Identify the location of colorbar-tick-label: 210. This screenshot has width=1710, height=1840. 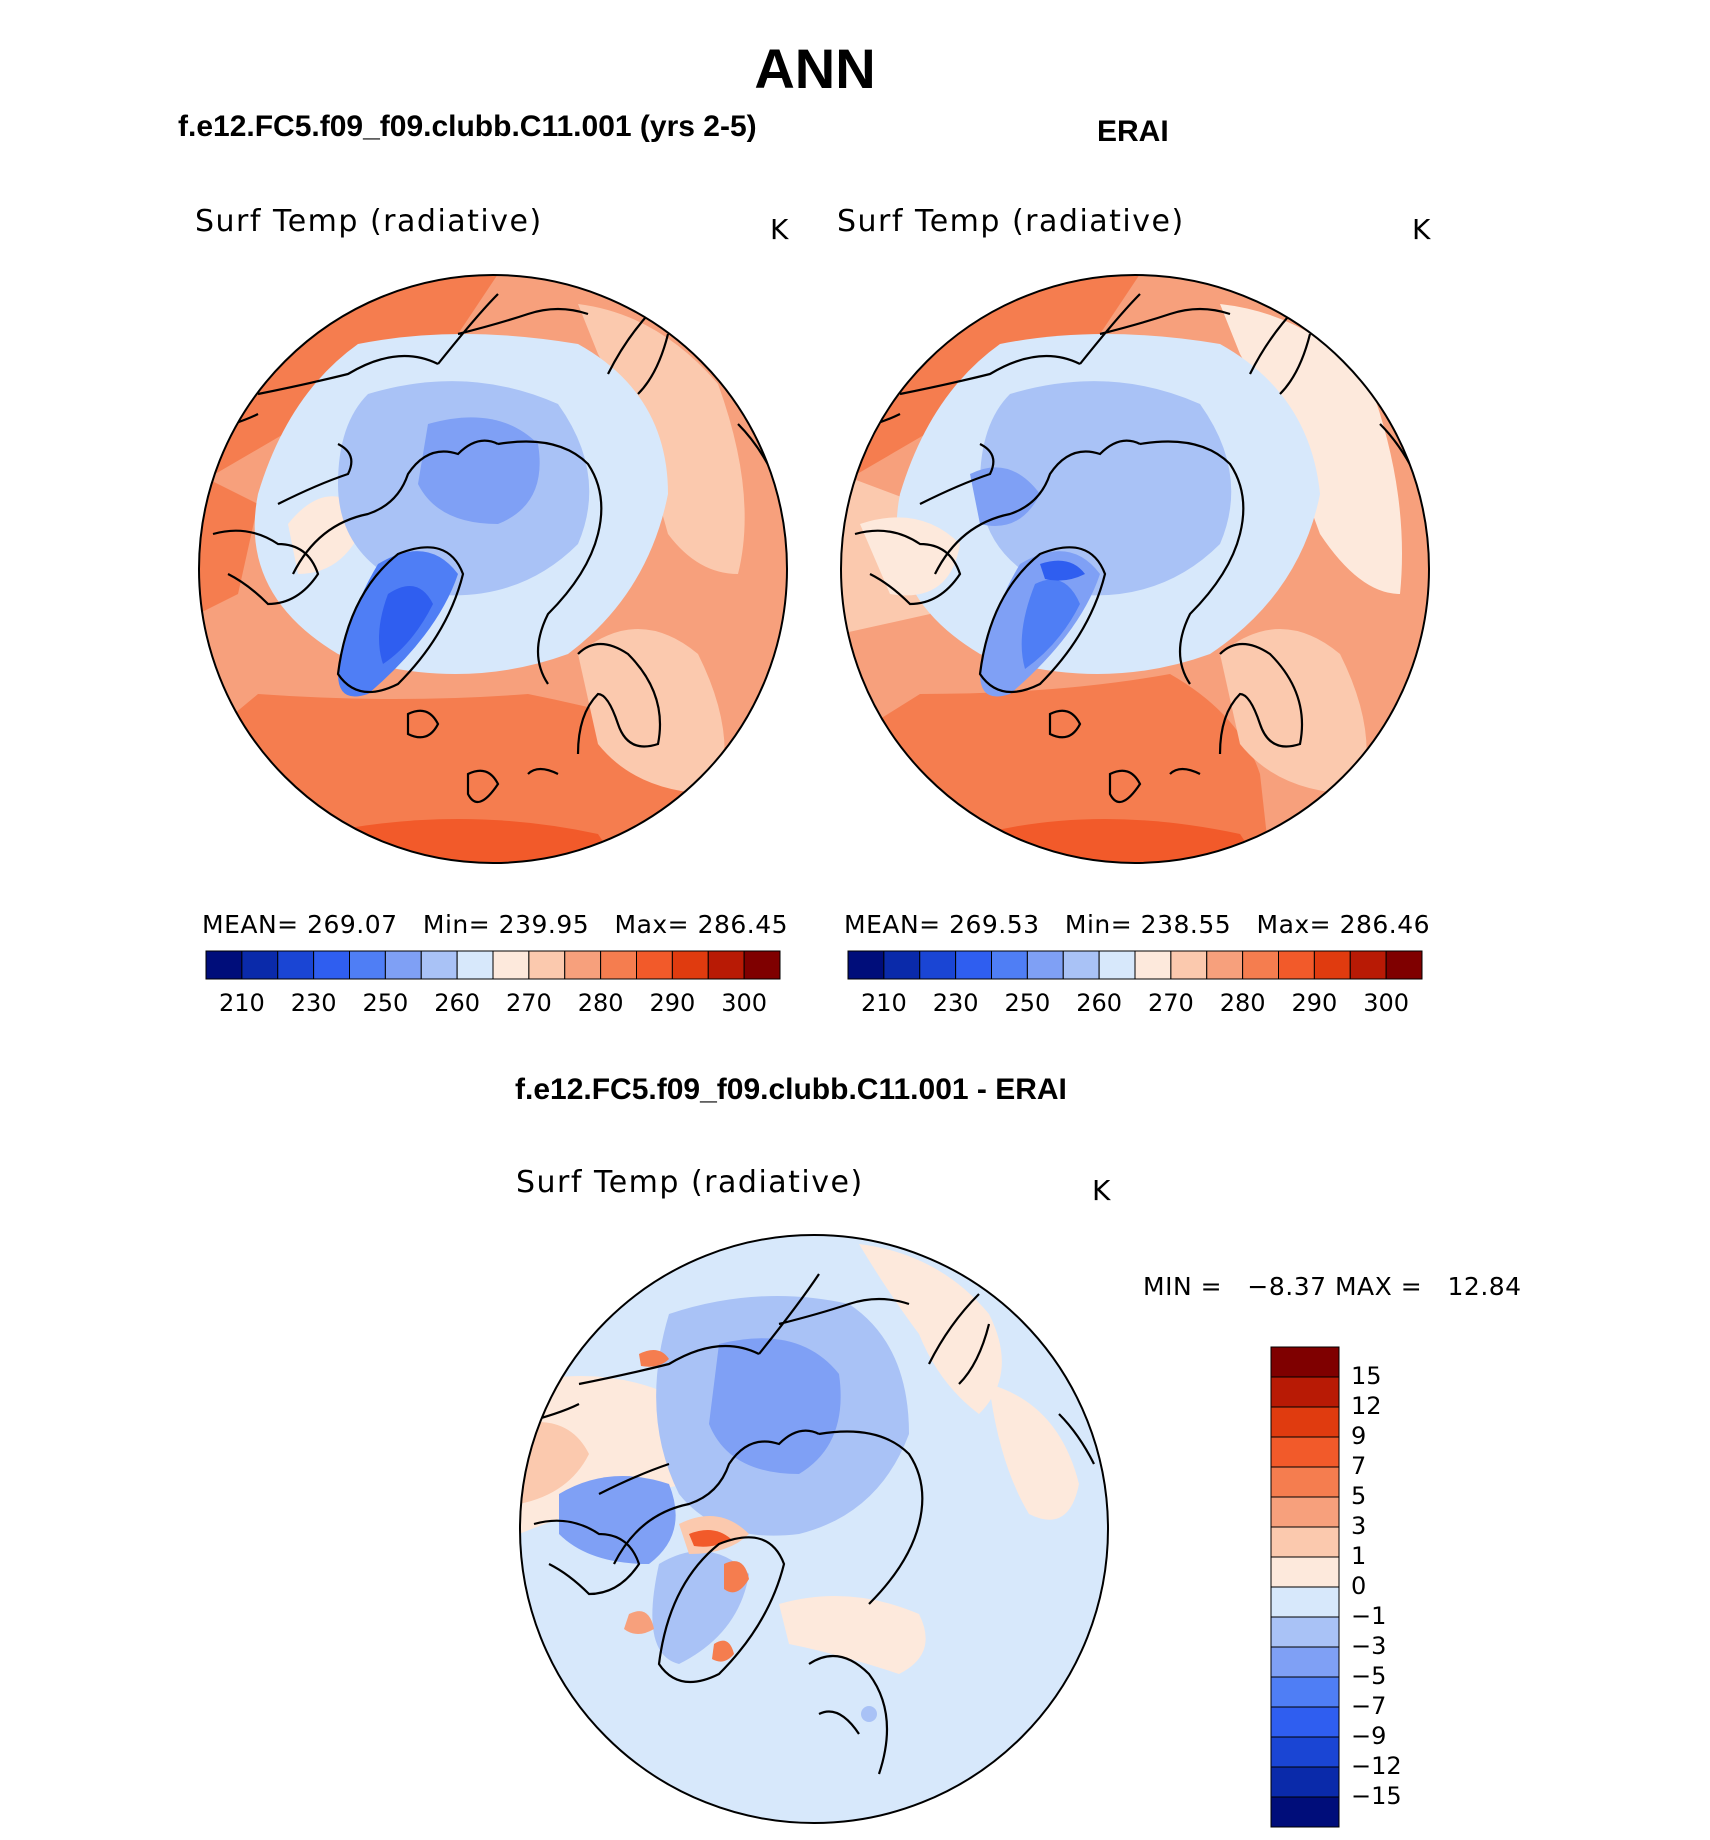
(241, 1003).